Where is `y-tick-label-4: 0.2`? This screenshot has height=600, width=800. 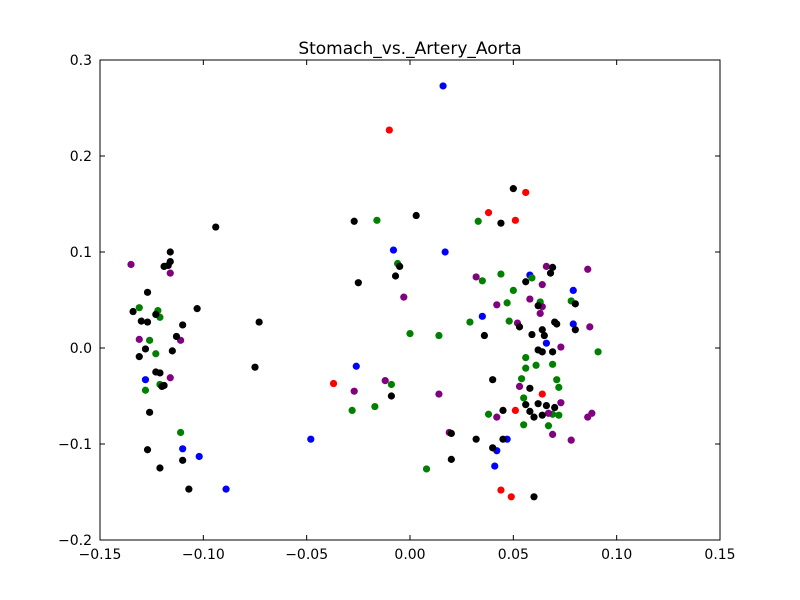
y-tick-label-4: 0.2 is located at coordinates (81, 157).